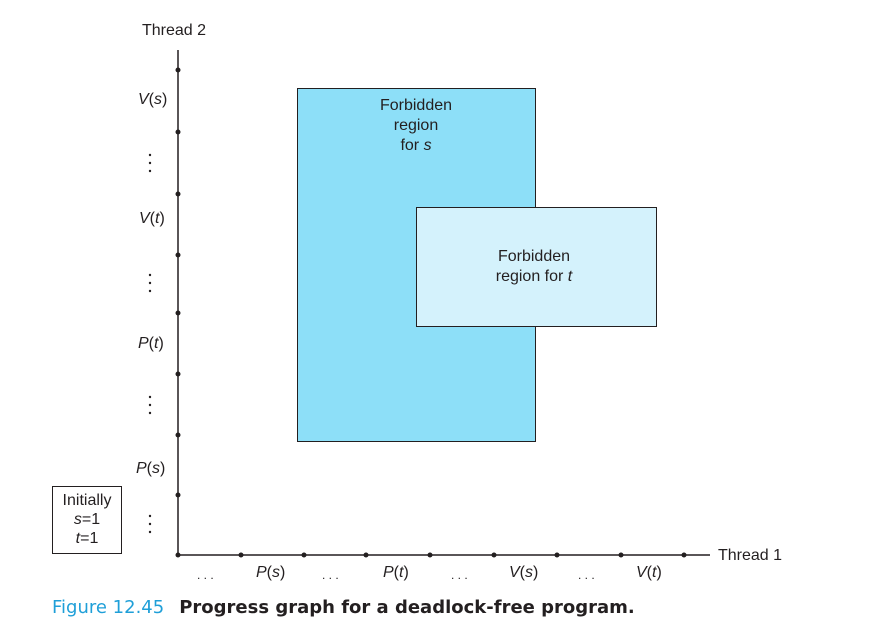 Image resolution: width=873 pixels, height=634 pixels. I want to click on y-label-v-s: V(s), so click(153, 99).